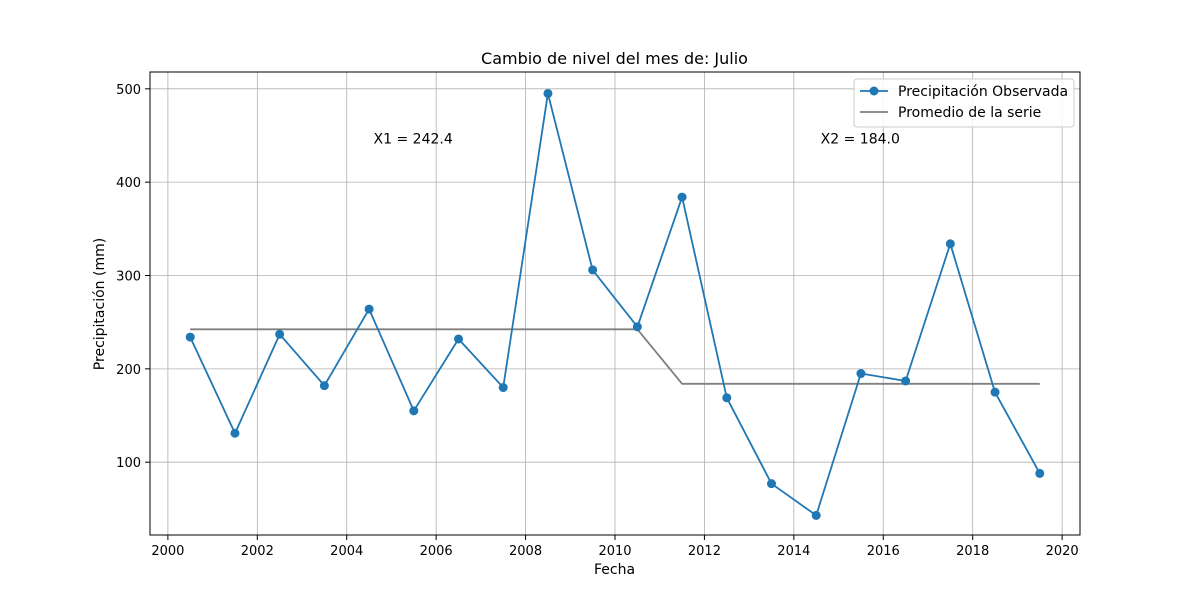 The width and height of the screenshot is (1200, 600). I want to click on y-tick-label: 500, so click(128, 90).